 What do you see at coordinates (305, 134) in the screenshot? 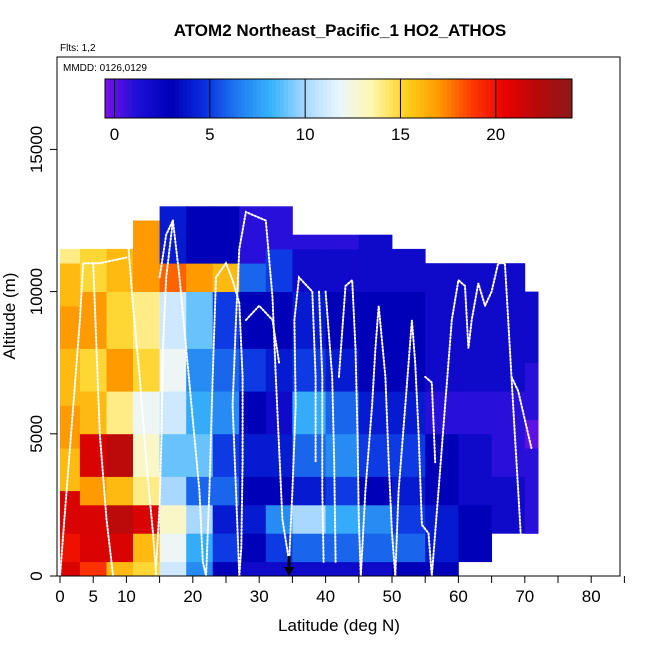
I see `colorbar-tick-label: 10` at bounding box center [305, 134].